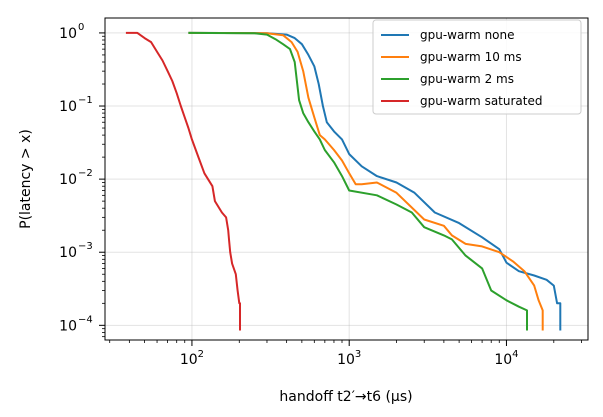 The width and height of the screenshot is (603, 417). I want to click on x-tick-label: 10³, so click(349, 358).